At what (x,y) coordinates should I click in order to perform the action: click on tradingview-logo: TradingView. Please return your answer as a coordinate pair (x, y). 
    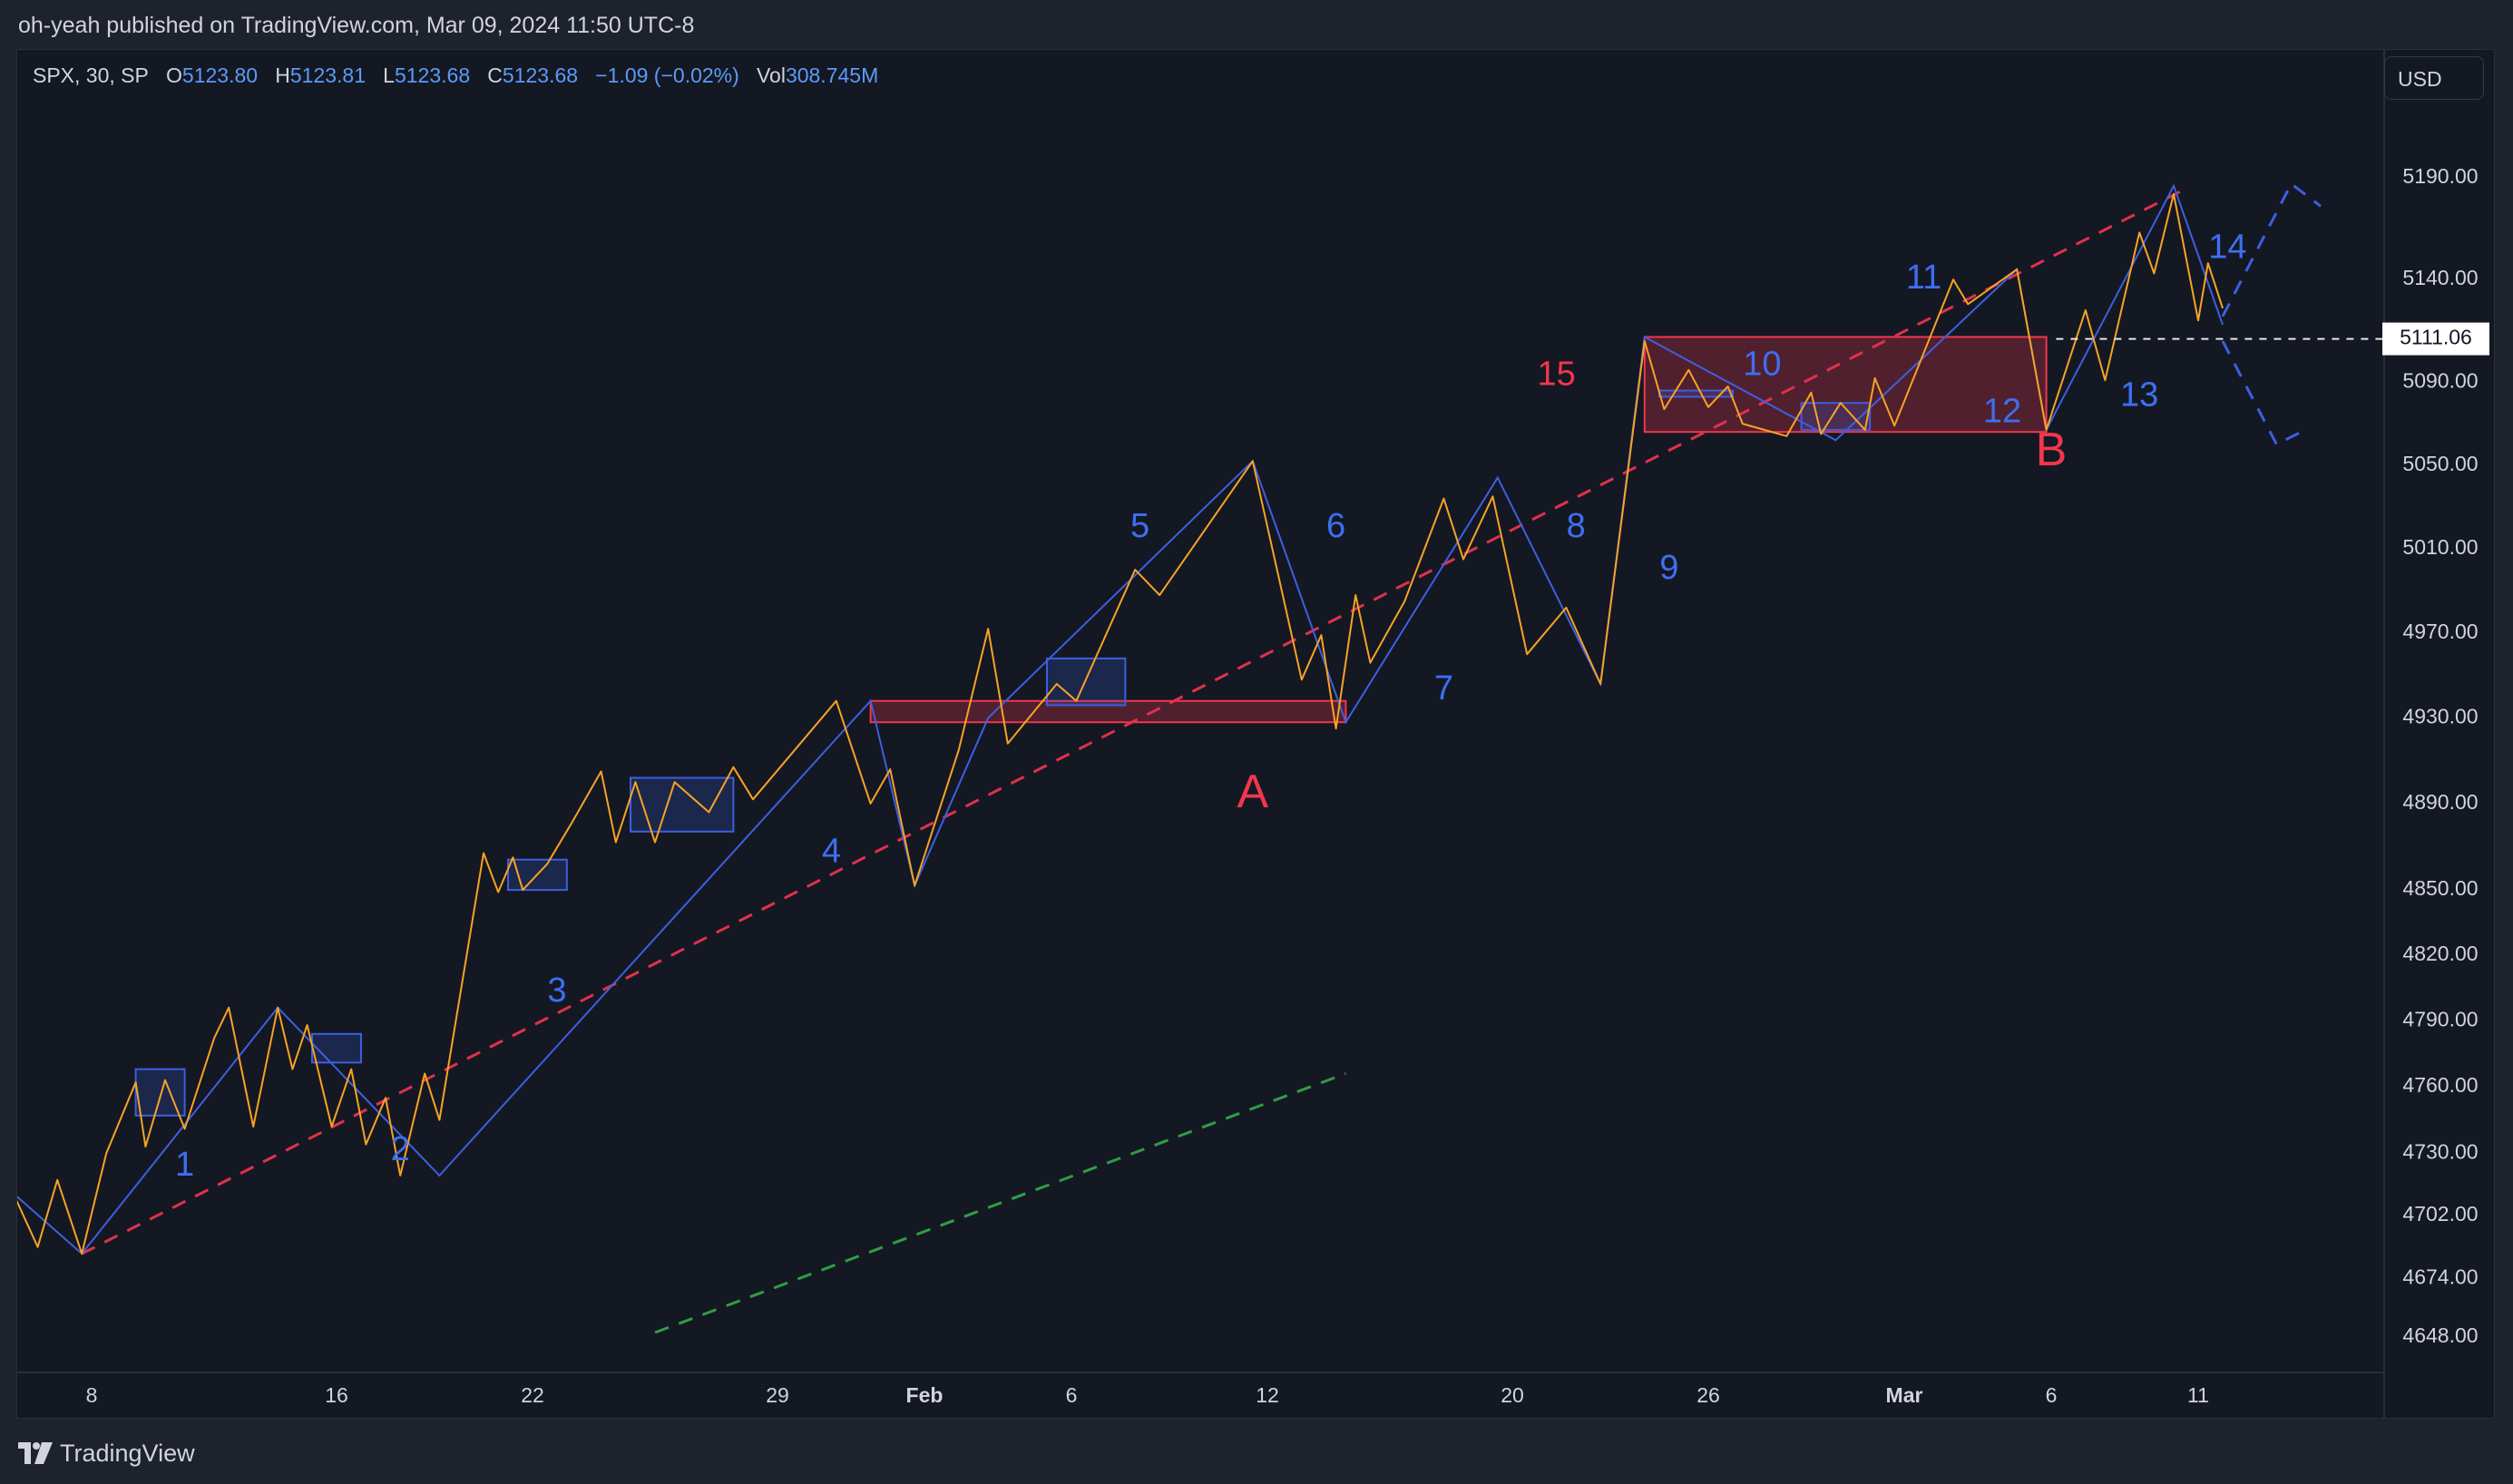
    Looking at the image, I should click on (106, 1453).